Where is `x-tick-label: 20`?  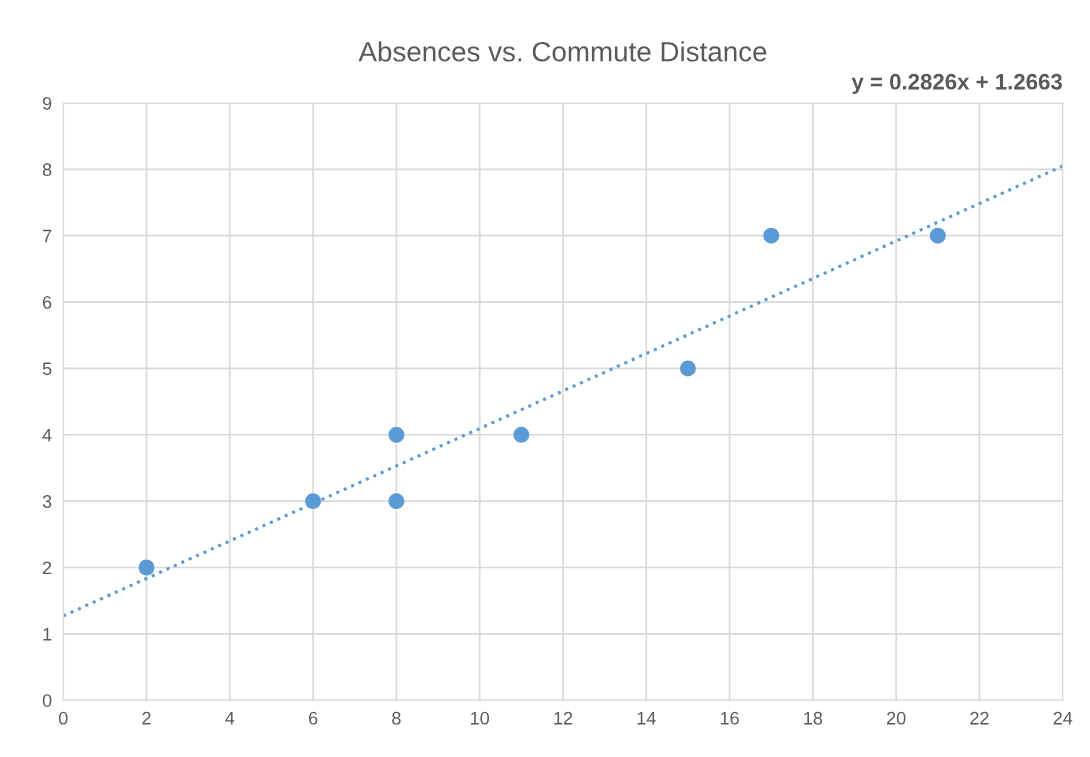 x-tick-label: 20 is located at coordinates (896, 718).